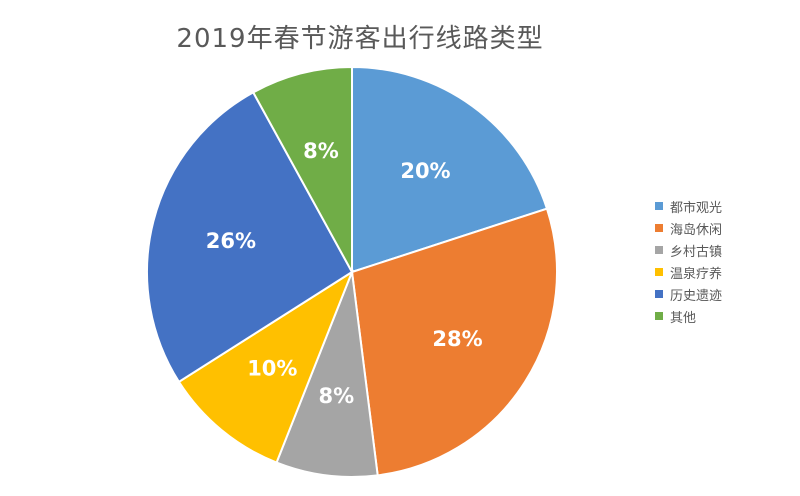 This screenshot has width=800, height=496. What do you see at coordinates (725, 228) in the screenshot?
I see `legend-item: 海岛休闲` at bounding box center [725, 228].